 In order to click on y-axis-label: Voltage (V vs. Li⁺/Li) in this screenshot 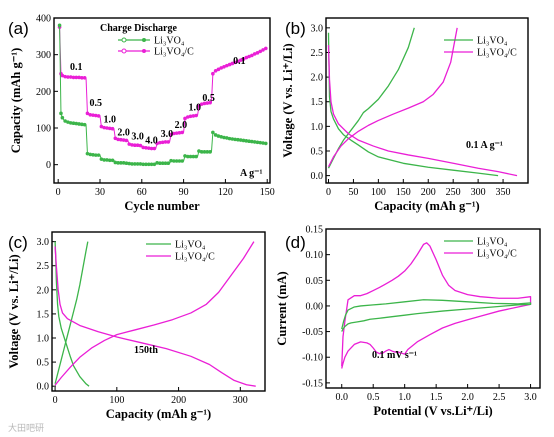, I will do `click(14, 311)`.